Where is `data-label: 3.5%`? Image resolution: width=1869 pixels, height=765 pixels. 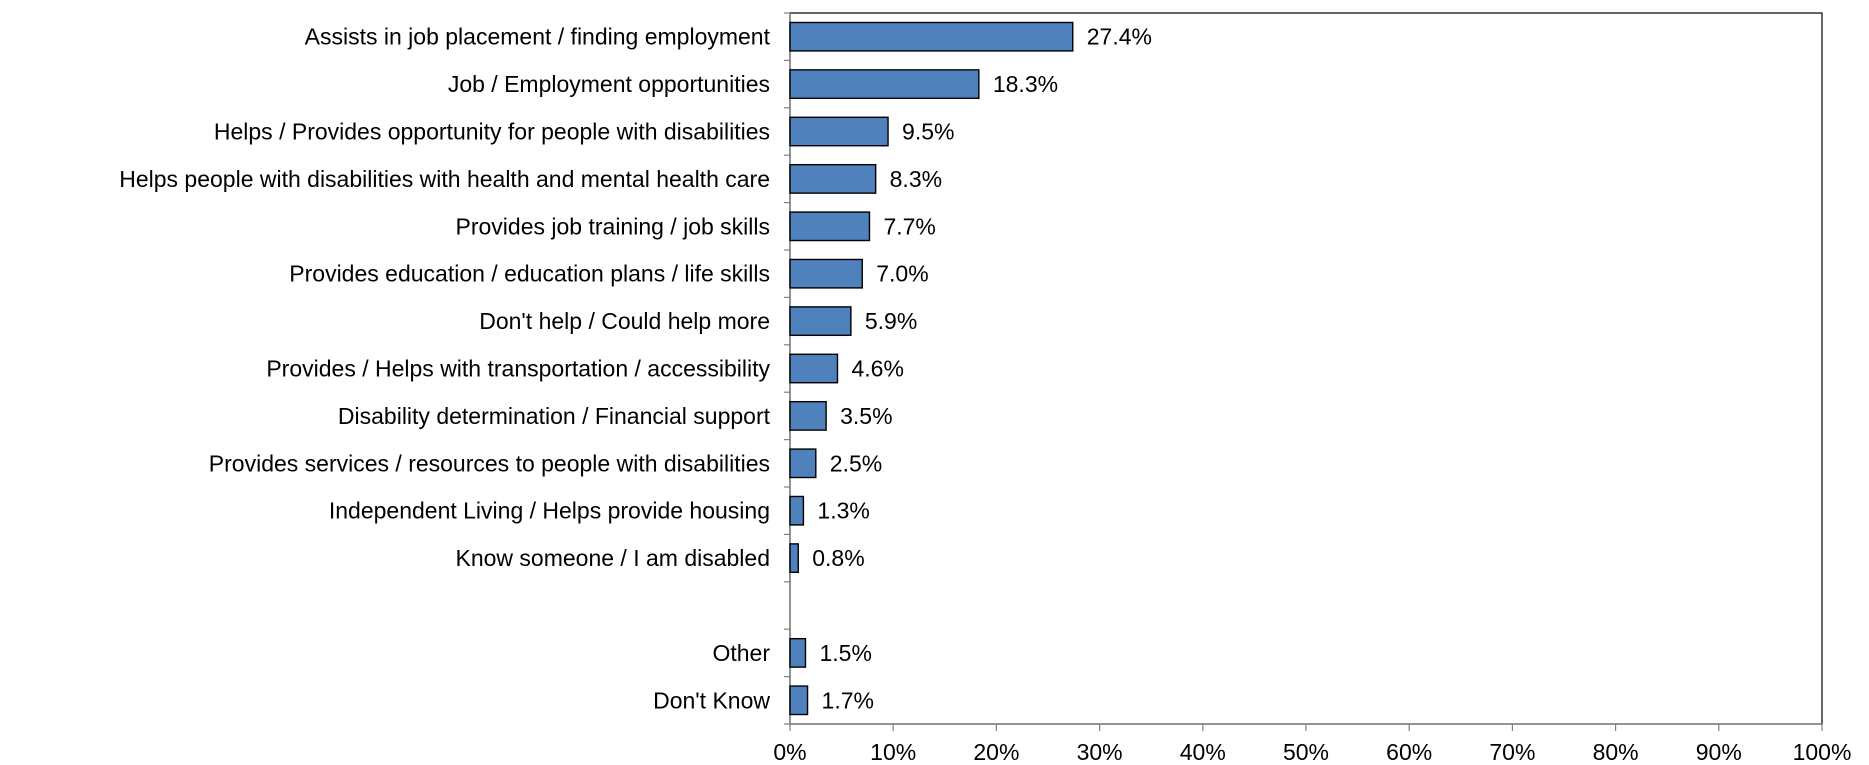
data-label: 3.5% is located at coordinates (866, 416).